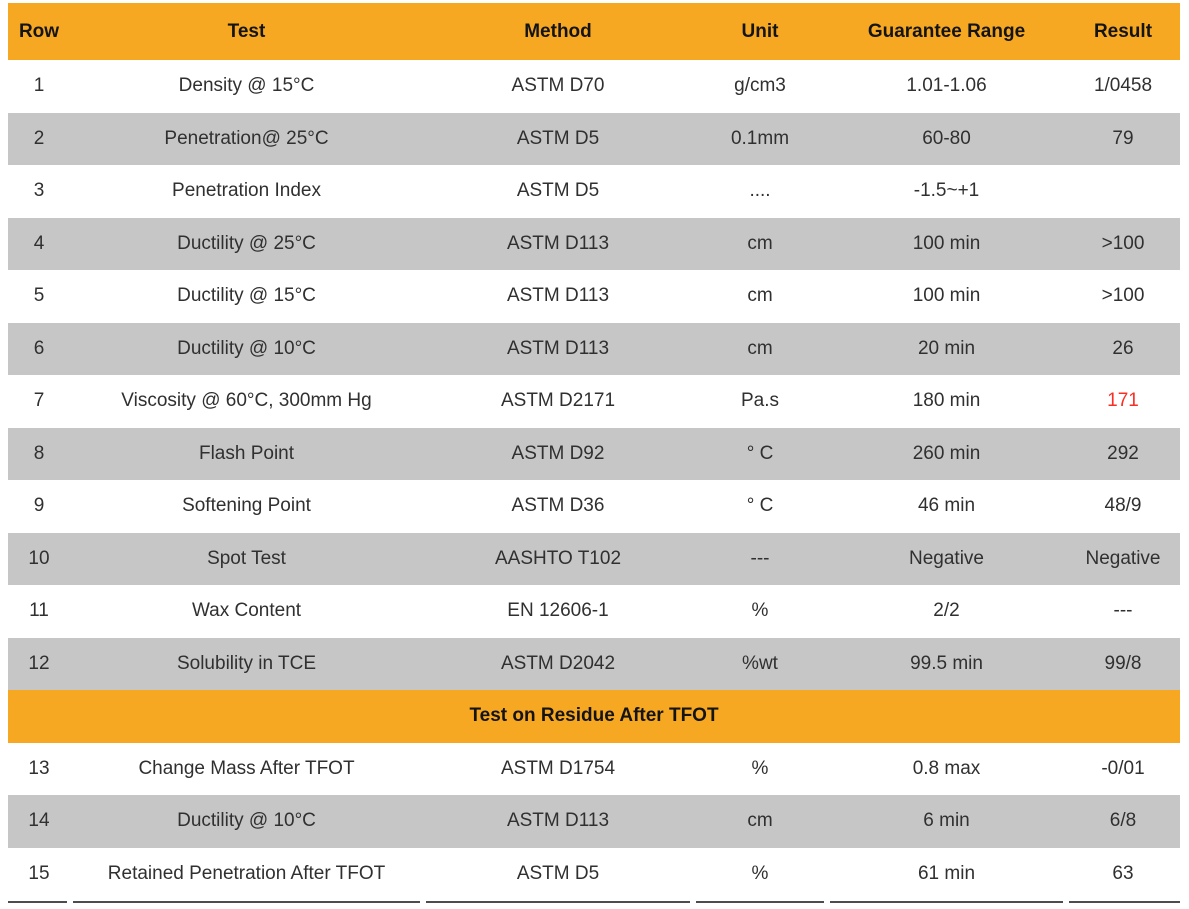 Image resolution: width=1189 pixels, height=909 pixels. I want to click on cell-test: Solubility in TCE, so click(246, 663).